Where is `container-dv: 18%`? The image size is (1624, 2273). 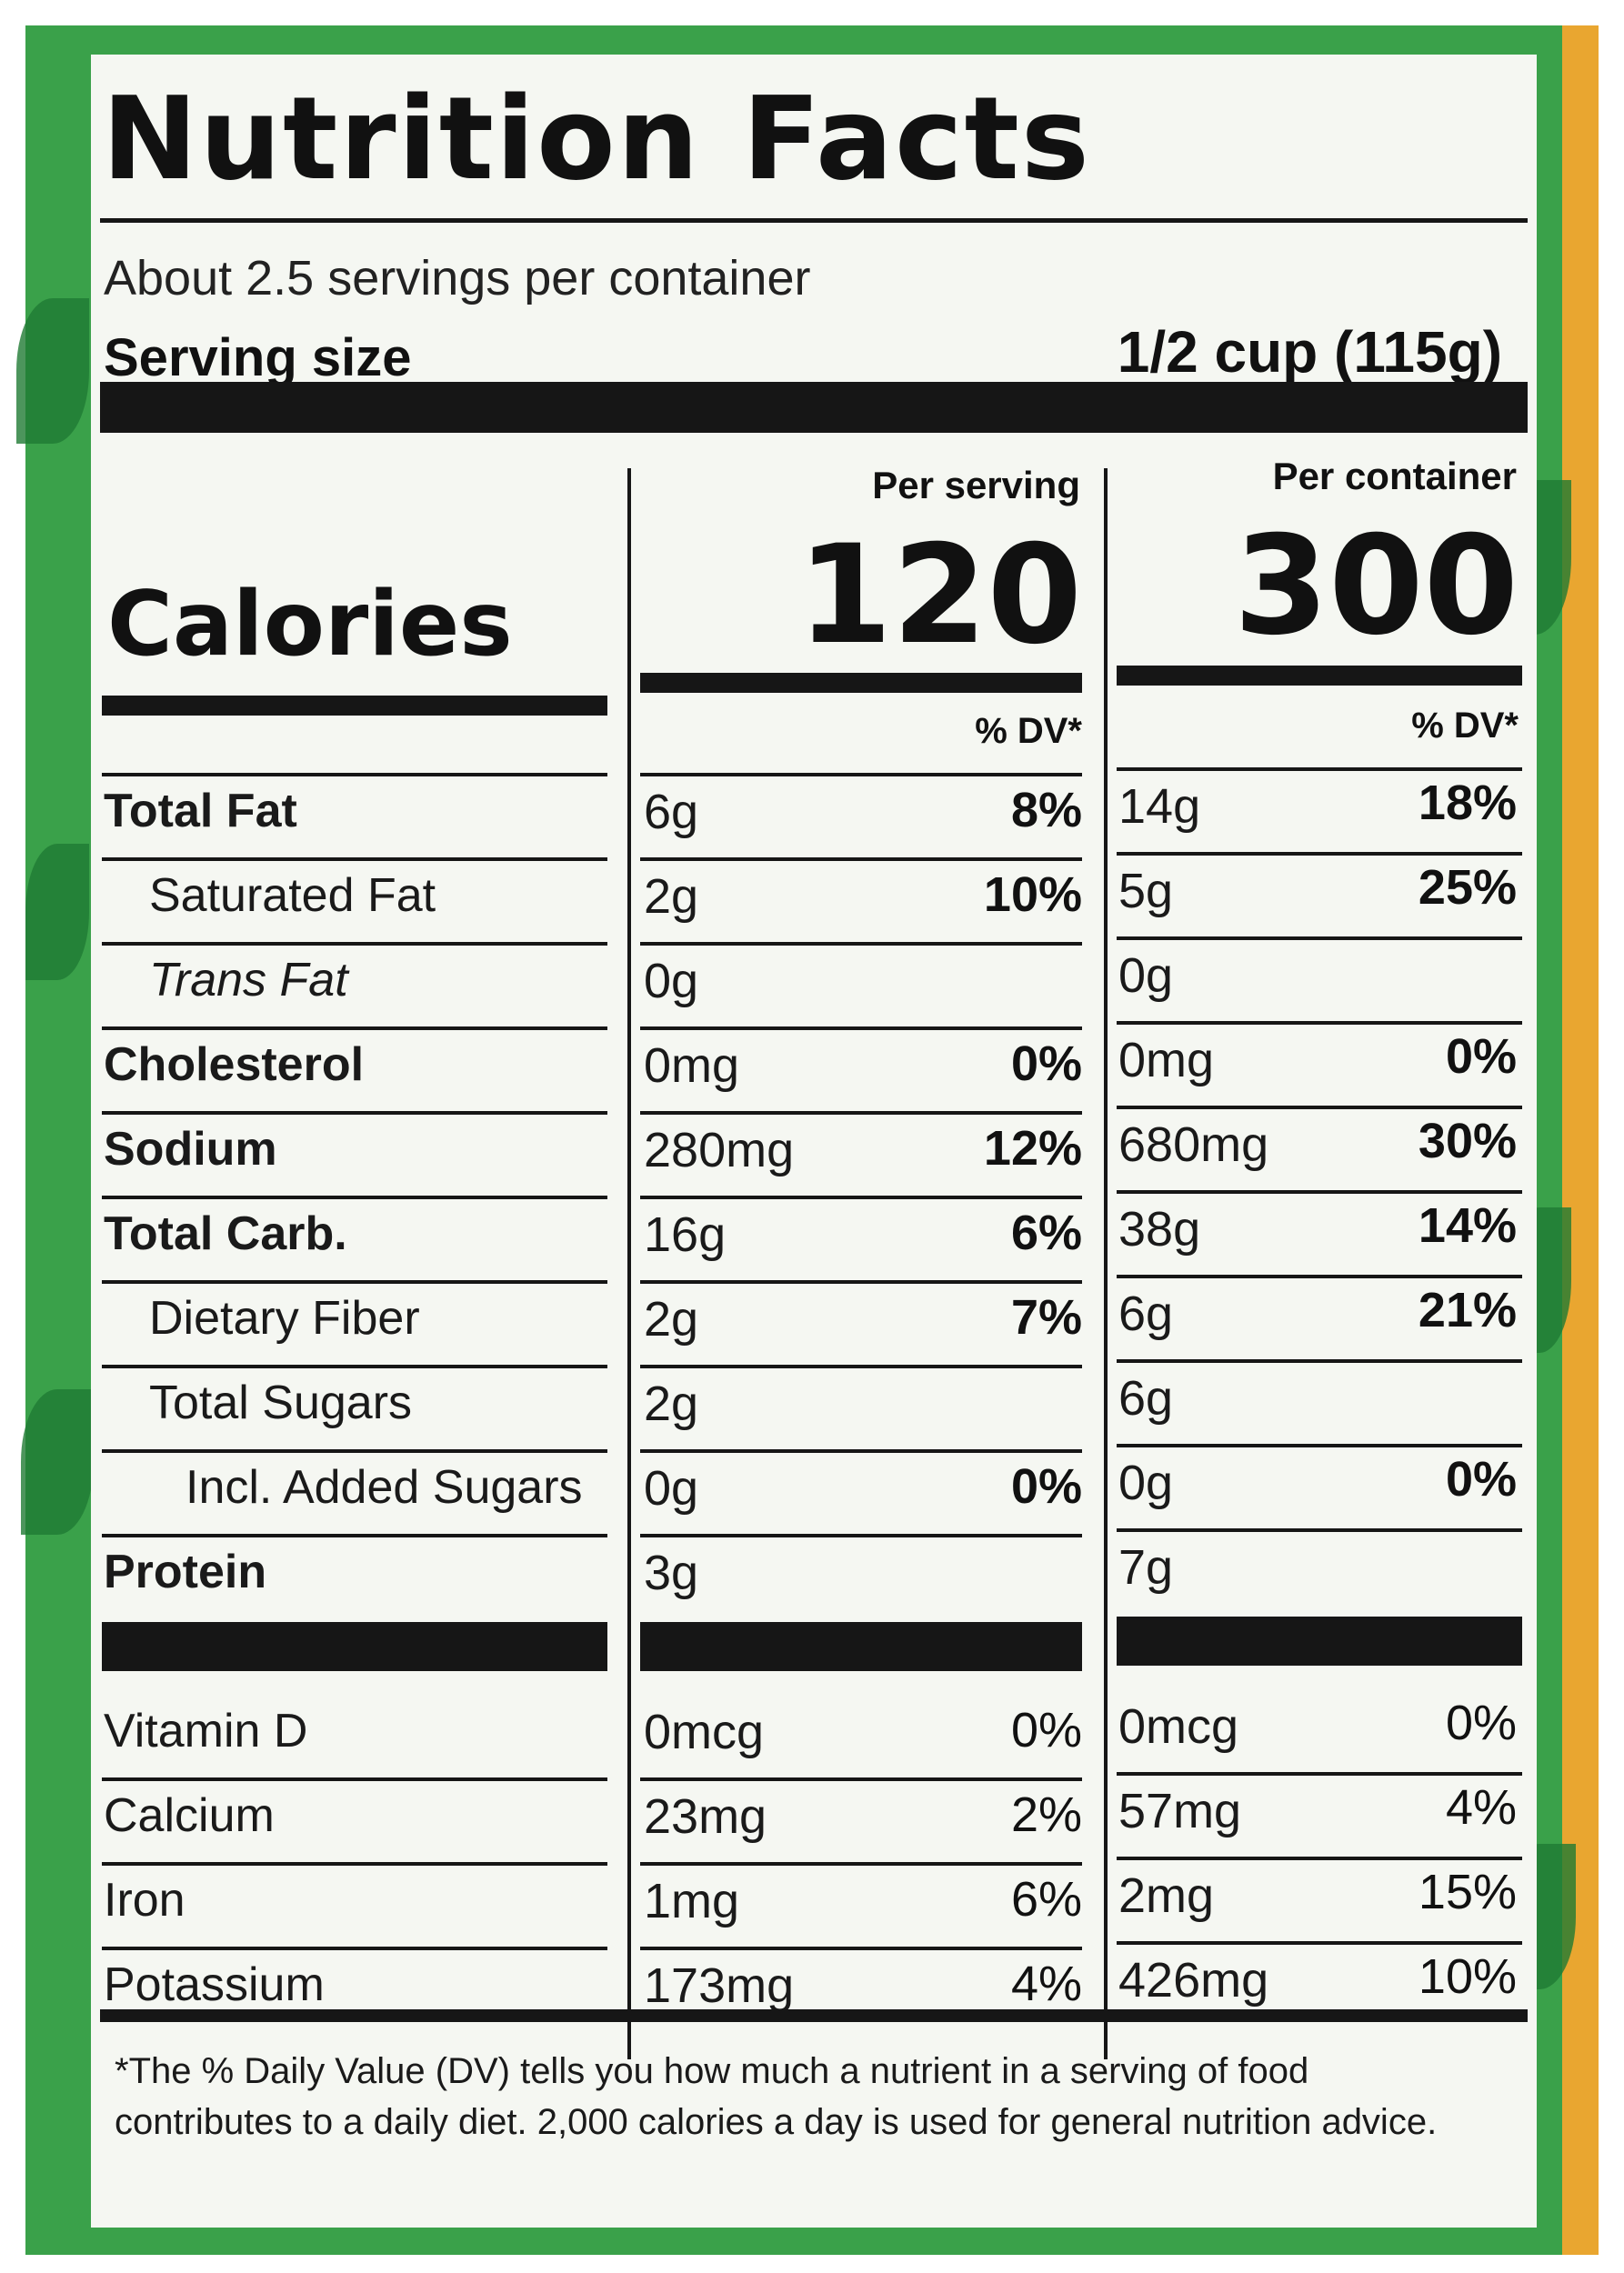 container-dv: 18% is located at coordinates (1467, 803).